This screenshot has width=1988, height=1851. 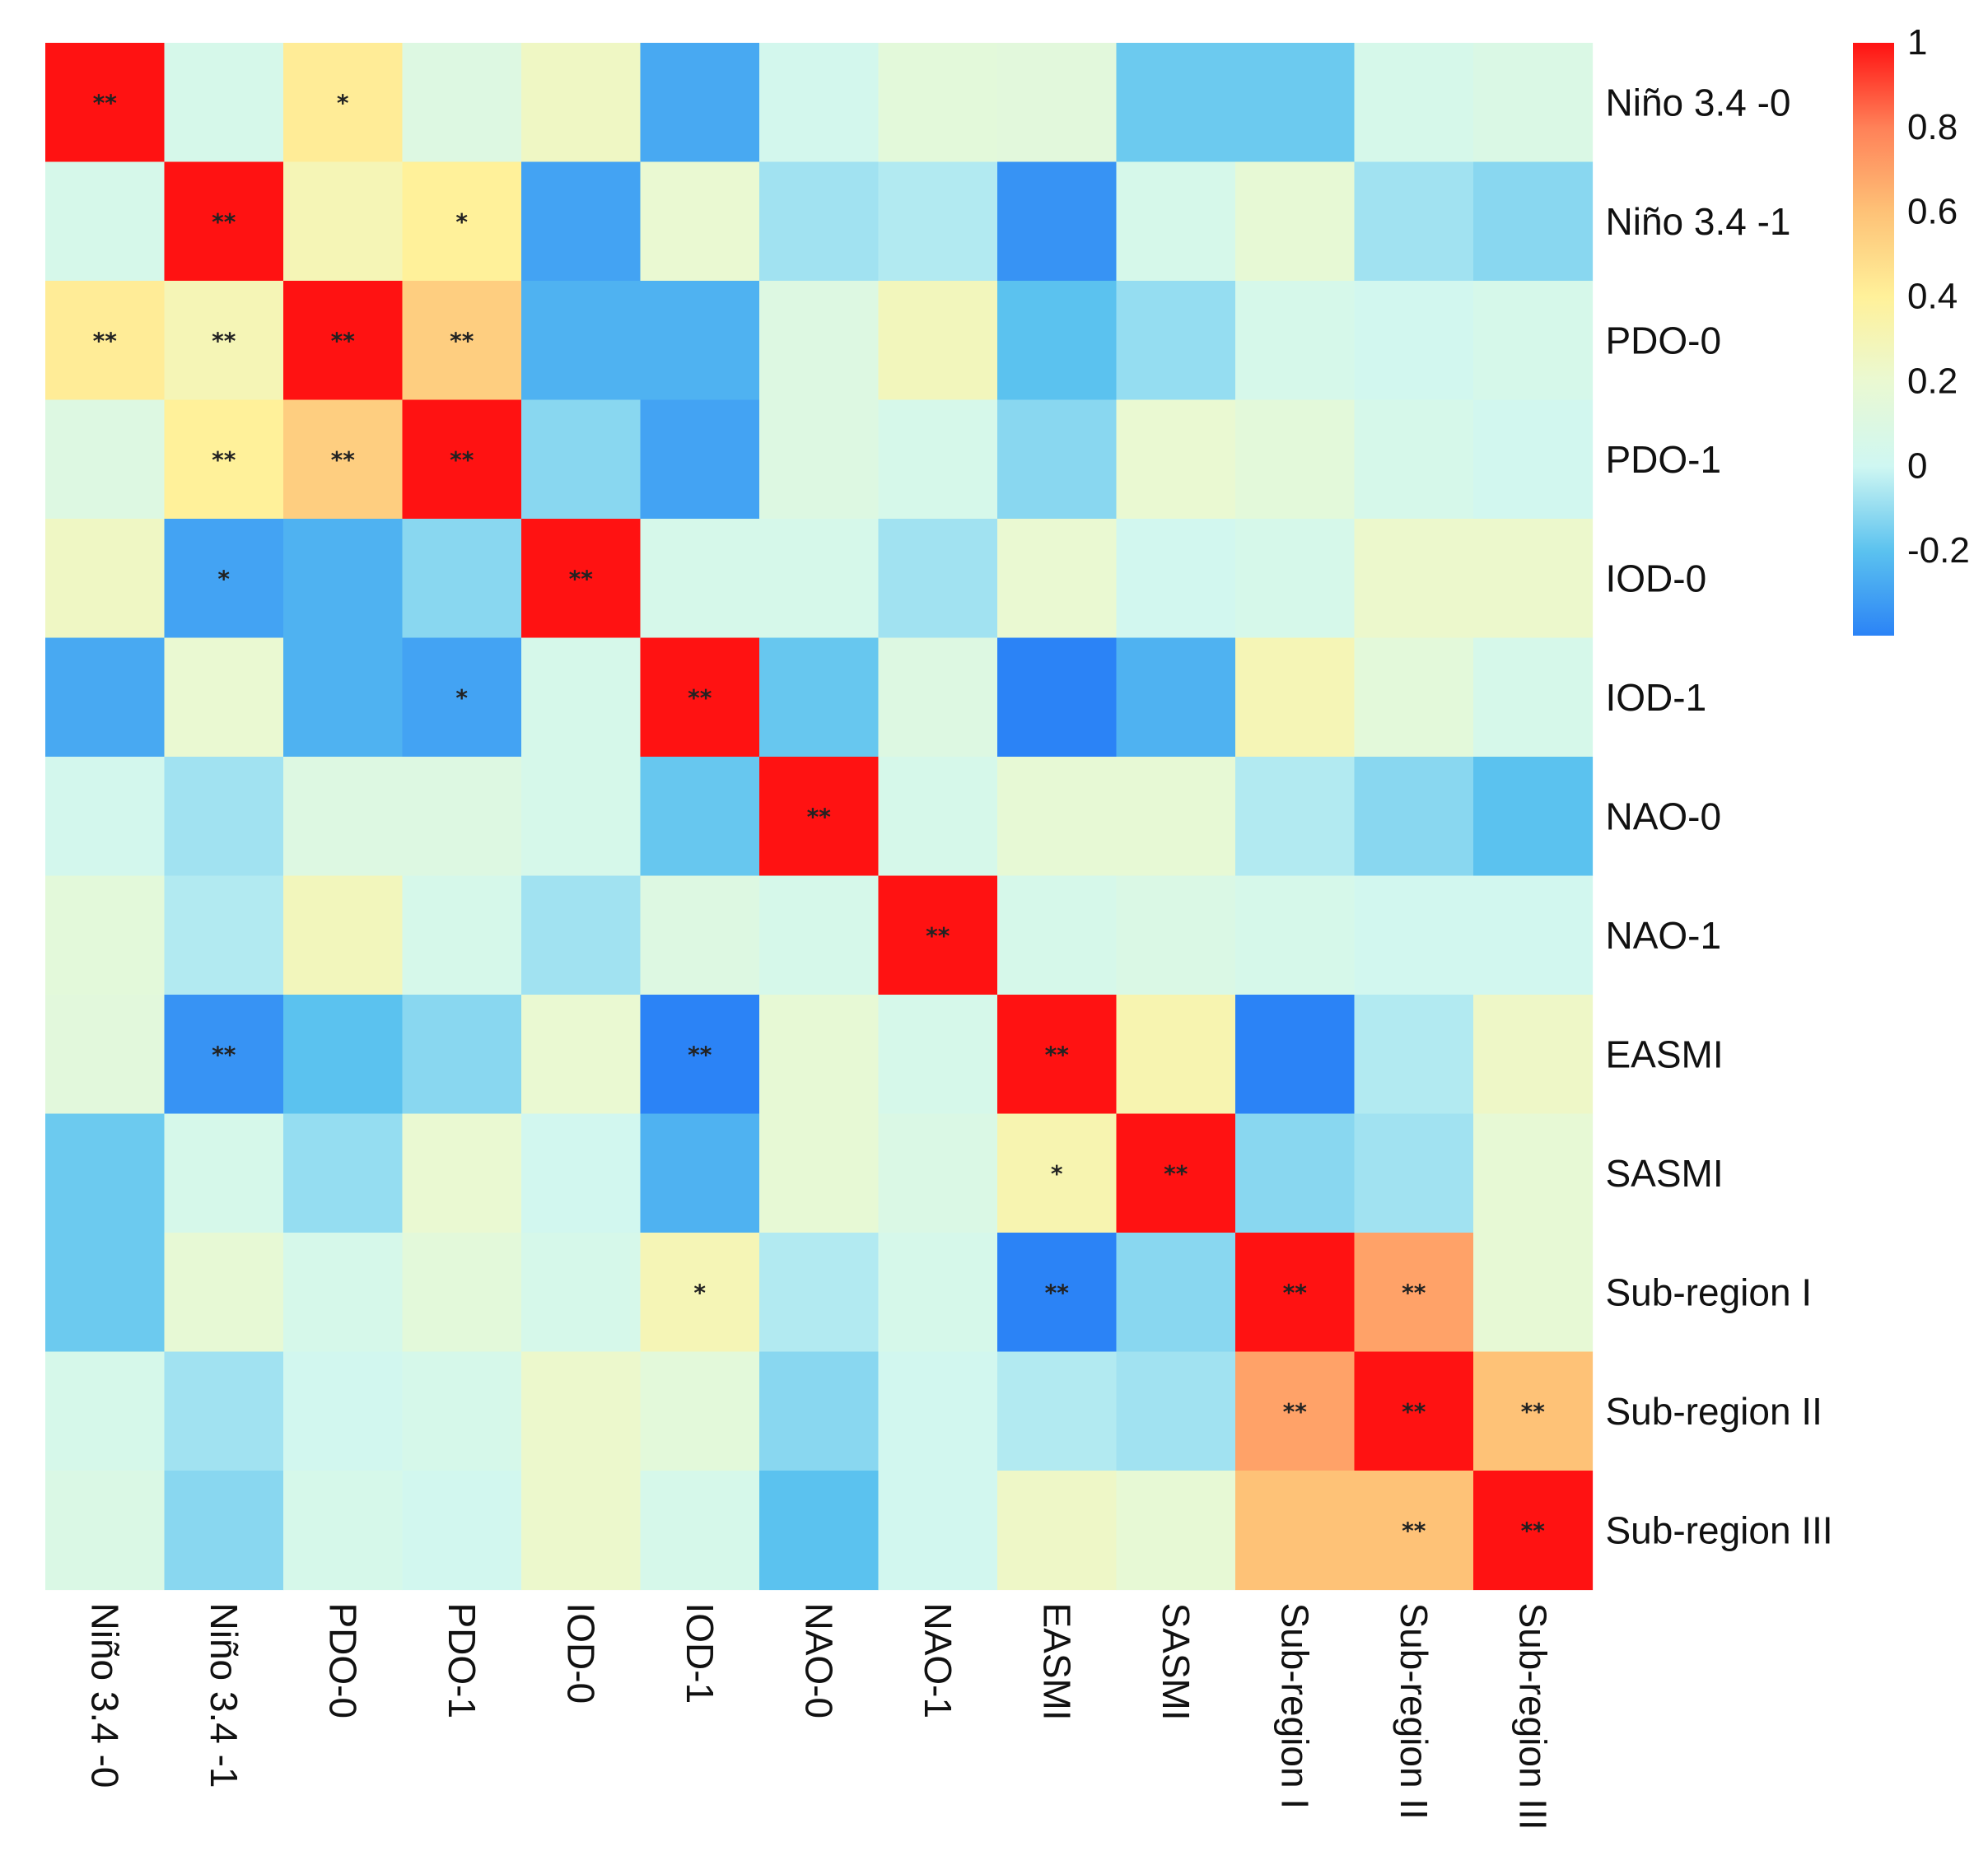 I want to click on heatmap-cell-r12-c12, so click(x=1533, y=1531).